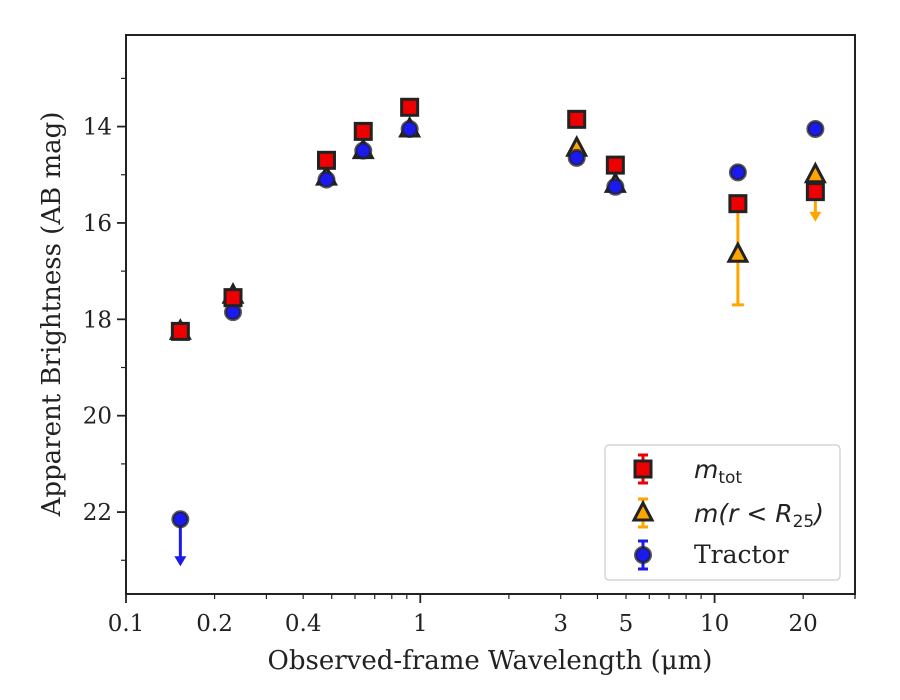 Image resolution: width=900 pixels, height=700 pixels. I want to click on legend-label-mtot: mtot, so click(718, 471).